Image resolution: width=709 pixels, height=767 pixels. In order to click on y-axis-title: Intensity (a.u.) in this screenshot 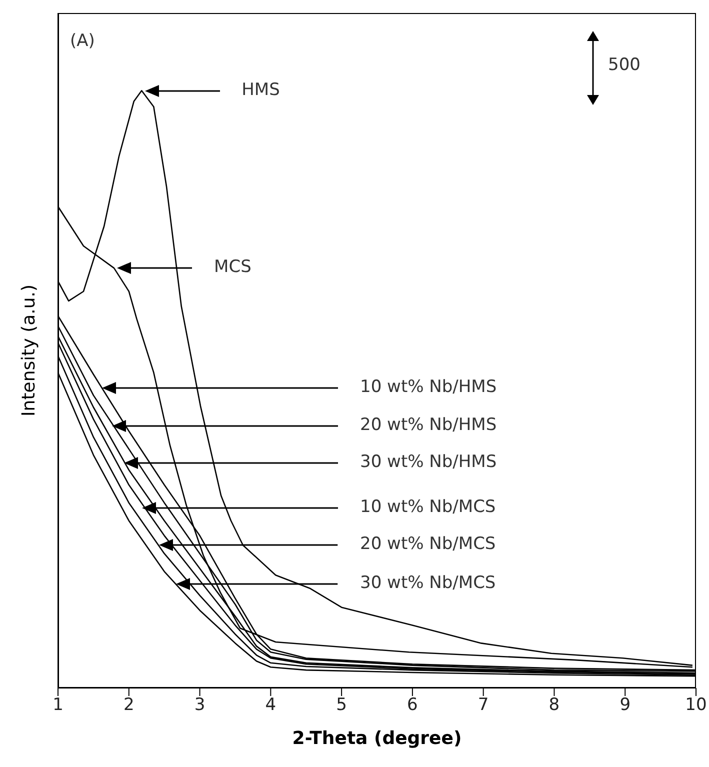, I will do `click(29, 350)`.